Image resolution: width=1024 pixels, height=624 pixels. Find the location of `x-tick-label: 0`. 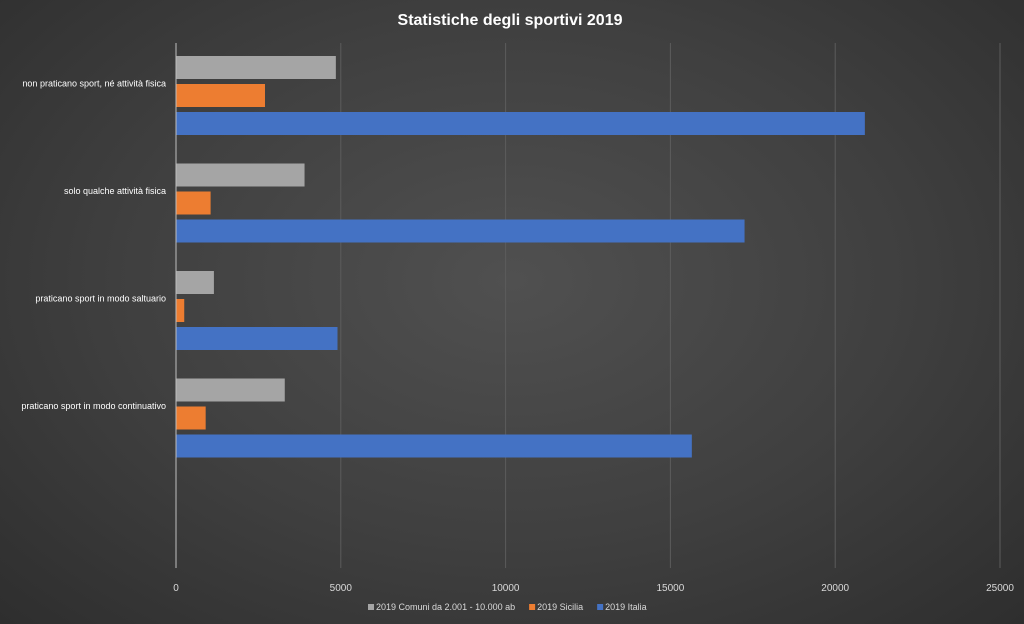

x-tick-label: 0 is located at coordinates (176, 588).